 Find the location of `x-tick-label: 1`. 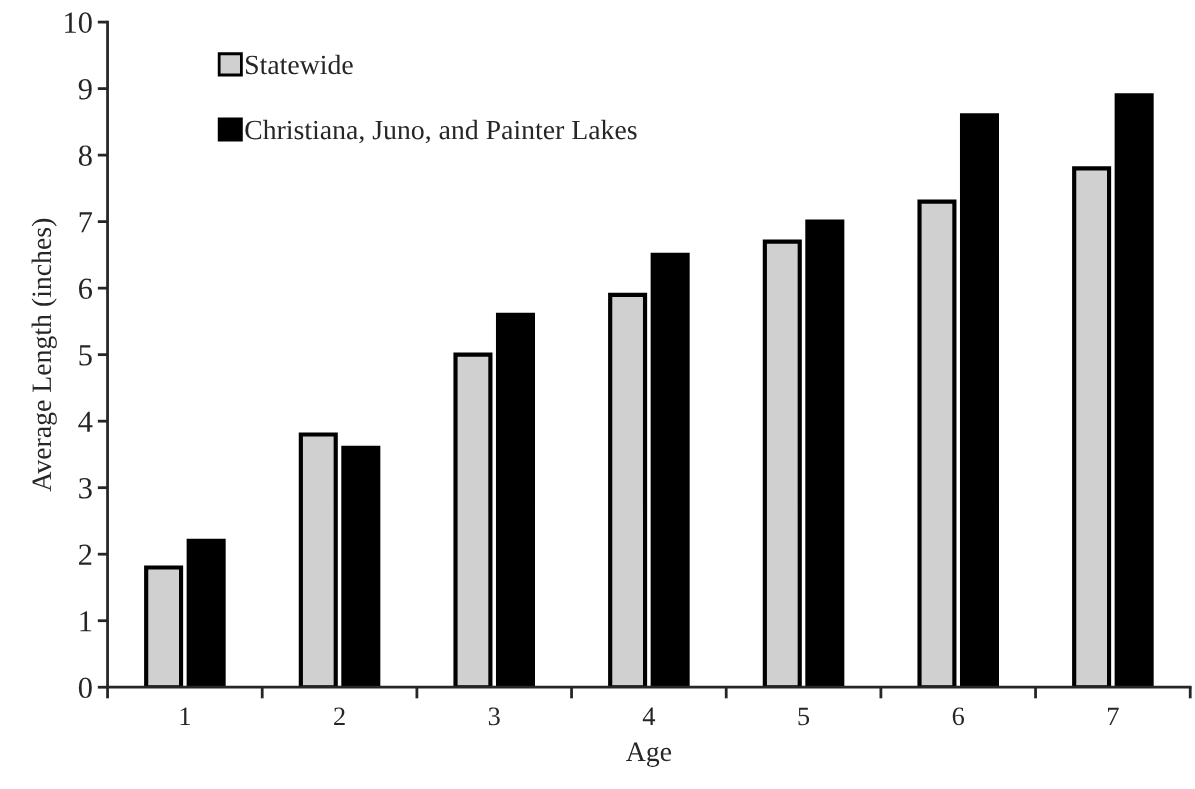

x-tick-label: 1 is located at coordinates (185, 716).